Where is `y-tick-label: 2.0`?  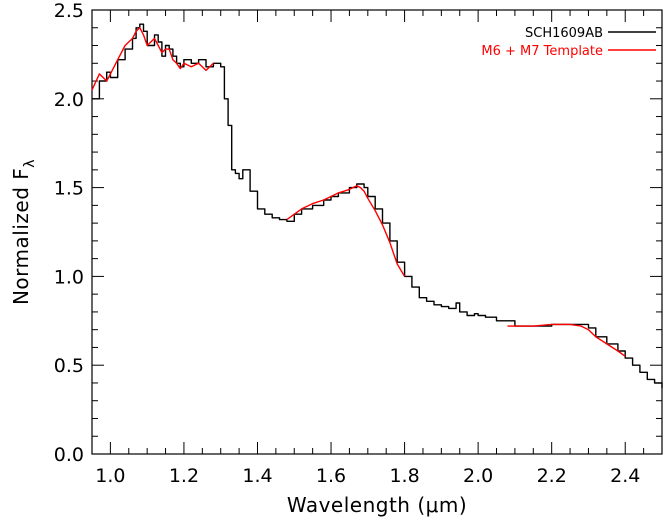
y-tick-label: 2.0 is located at coordinates (69, 100).